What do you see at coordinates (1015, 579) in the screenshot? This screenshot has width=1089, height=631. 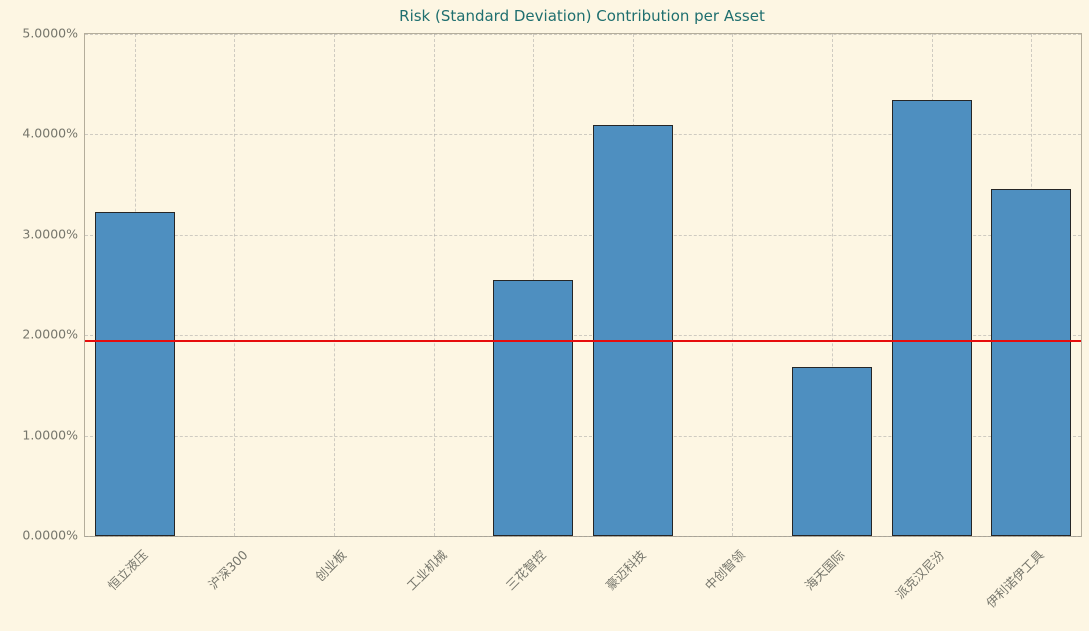 I see `x-tick-label: 伊利诺伊工具` at bounding box center [1015, 579].